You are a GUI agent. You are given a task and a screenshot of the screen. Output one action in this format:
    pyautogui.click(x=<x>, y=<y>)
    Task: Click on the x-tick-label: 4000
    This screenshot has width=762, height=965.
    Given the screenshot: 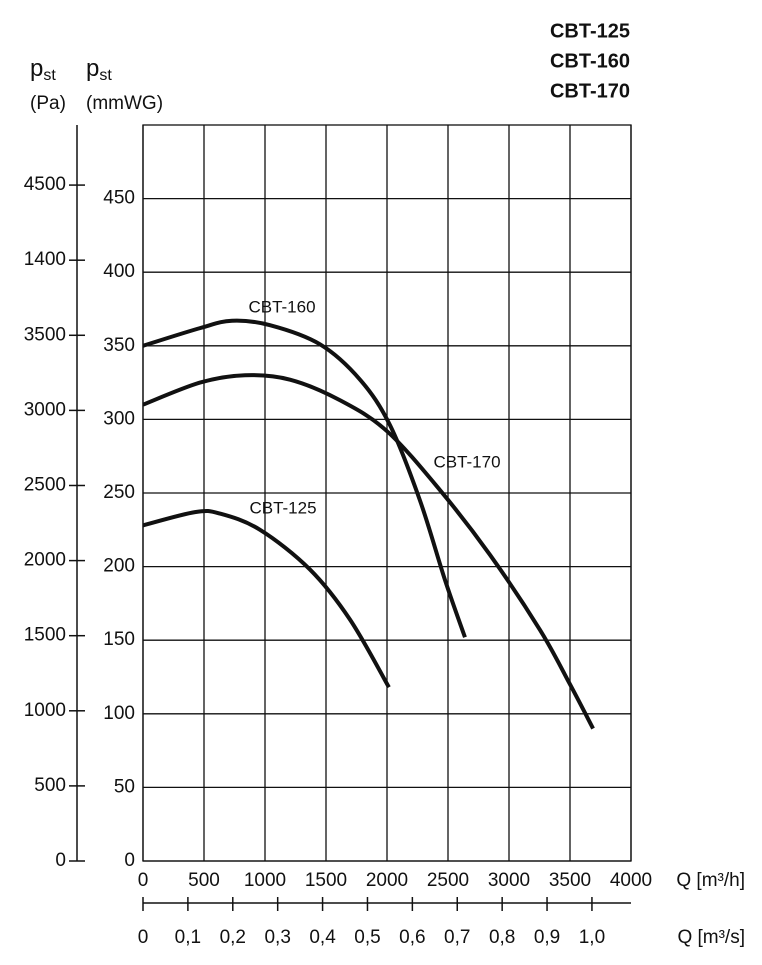 What is the action you would take?
    pyautogui.click(x=631, y=880)
    